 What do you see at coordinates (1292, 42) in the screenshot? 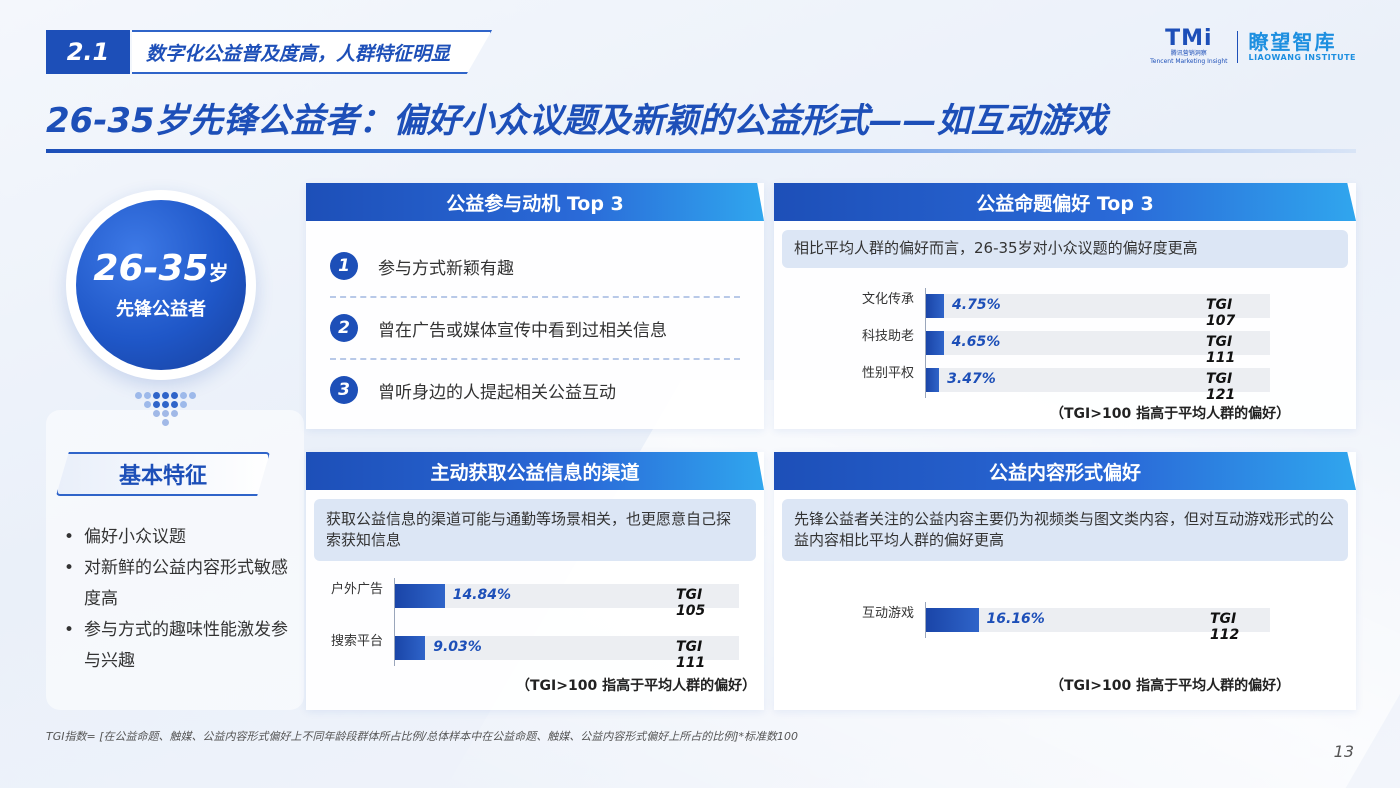
I see `liaowang-logo-cn: 瞭望智库` at bounding box center [1292, 42].